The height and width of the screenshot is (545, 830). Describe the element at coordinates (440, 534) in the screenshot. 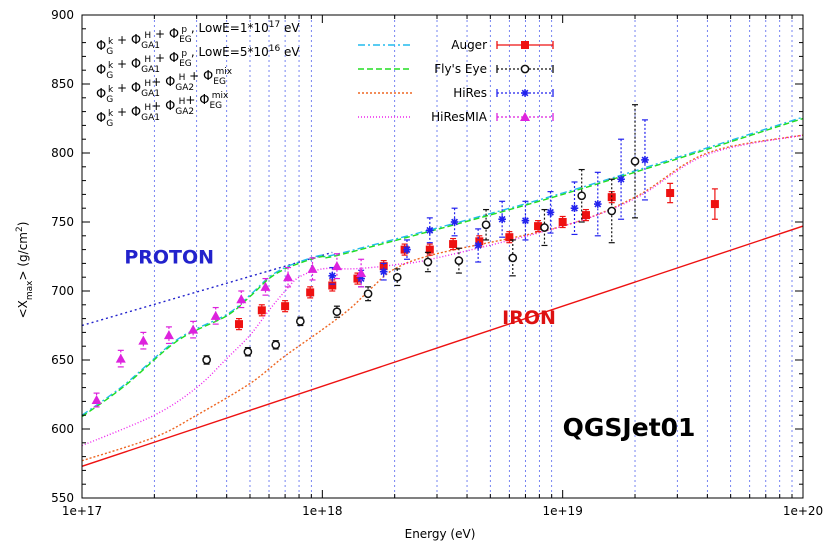

I see `x-axis-title: Energy (eV)` at that location.